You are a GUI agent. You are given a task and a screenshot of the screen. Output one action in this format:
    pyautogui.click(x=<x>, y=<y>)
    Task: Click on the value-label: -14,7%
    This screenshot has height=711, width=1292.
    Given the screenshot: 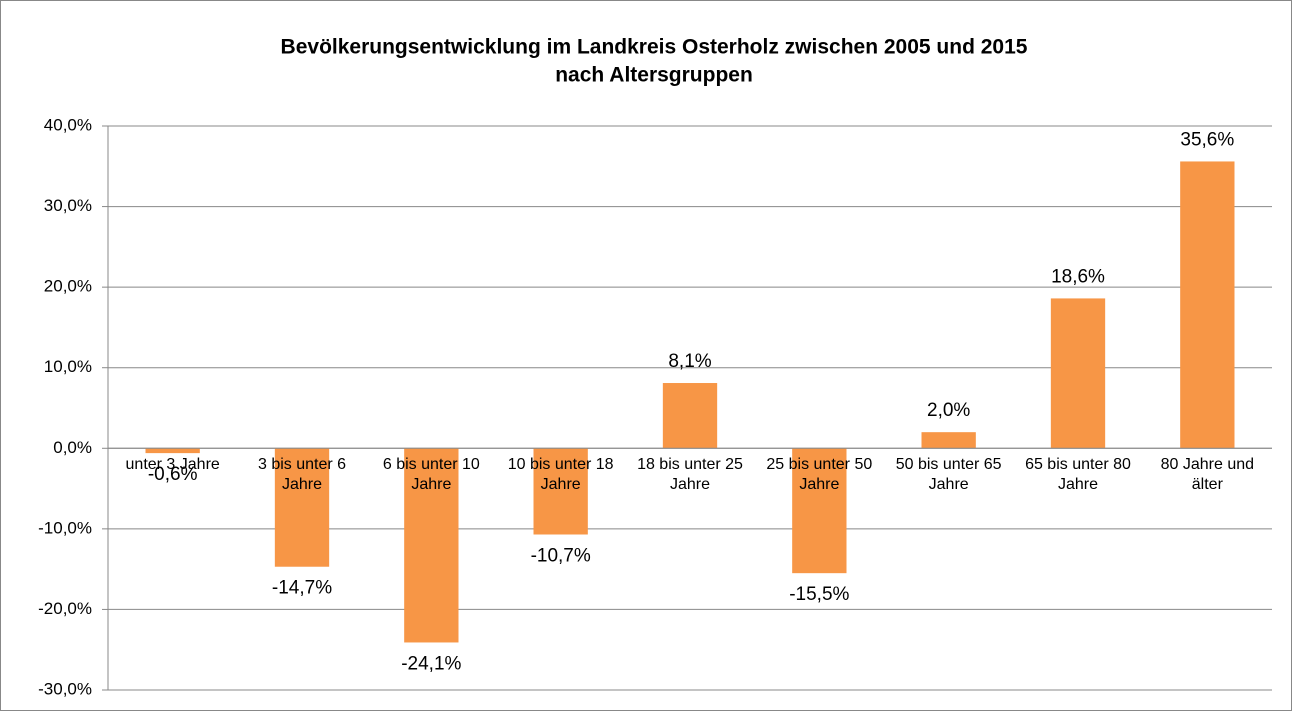 What is the action you would take?
    pyautogui.click(x=302, y=588)
    